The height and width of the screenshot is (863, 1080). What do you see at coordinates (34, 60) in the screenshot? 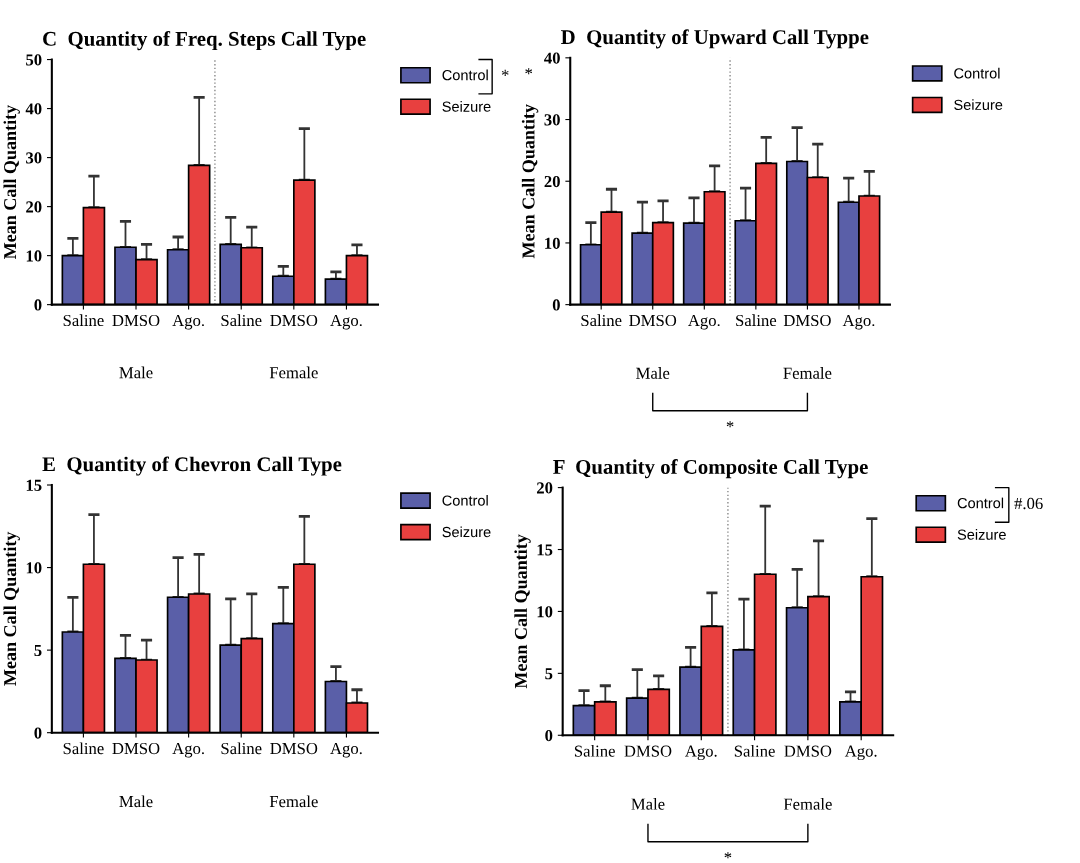
I see `y-tick-label: 50` at bounding box center [34, 60].